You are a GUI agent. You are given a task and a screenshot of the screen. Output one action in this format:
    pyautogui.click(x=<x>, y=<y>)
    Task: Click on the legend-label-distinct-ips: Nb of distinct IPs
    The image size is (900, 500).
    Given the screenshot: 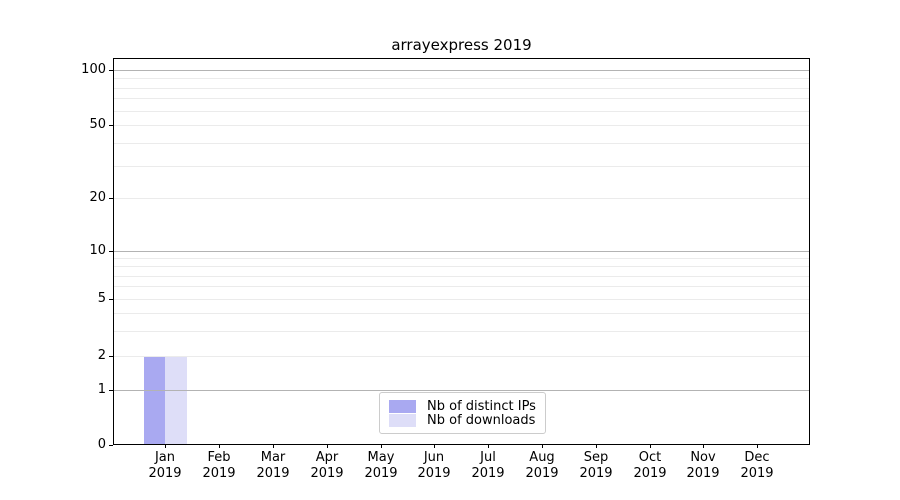 What is the action you would take?
    pyautogui.click(x=481, y=406)
    